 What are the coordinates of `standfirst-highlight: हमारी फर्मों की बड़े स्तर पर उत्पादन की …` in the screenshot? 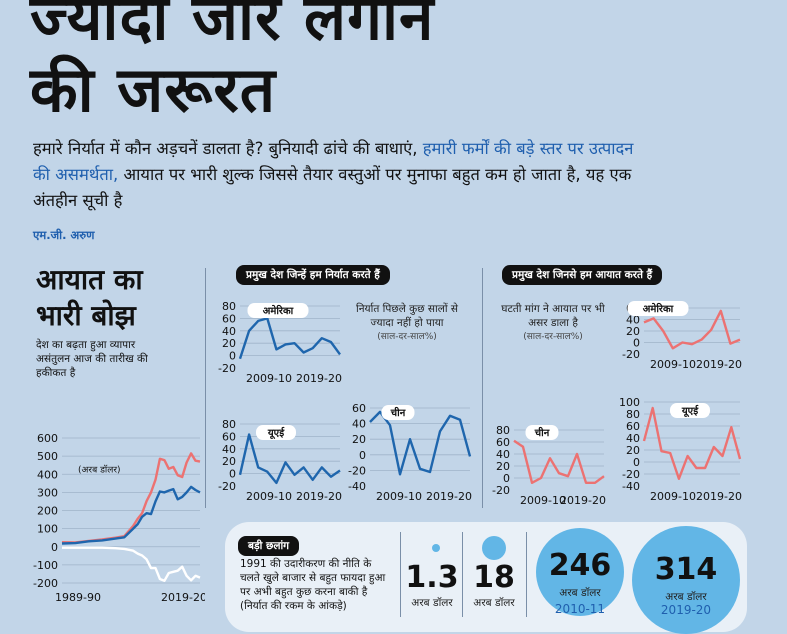 It's located at (333, 161).